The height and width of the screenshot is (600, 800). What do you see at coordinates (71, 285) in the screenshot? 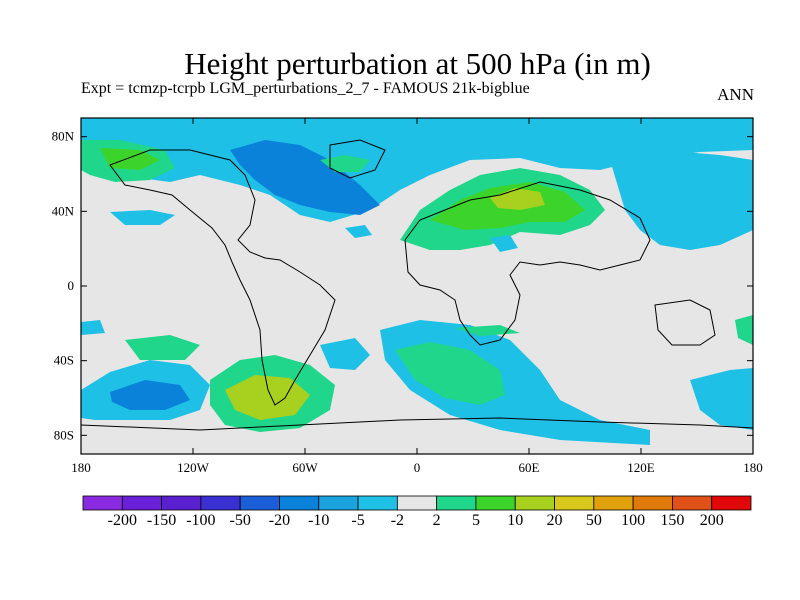
I see `lat-tick-label: 0` at bounding box center [71, 285].